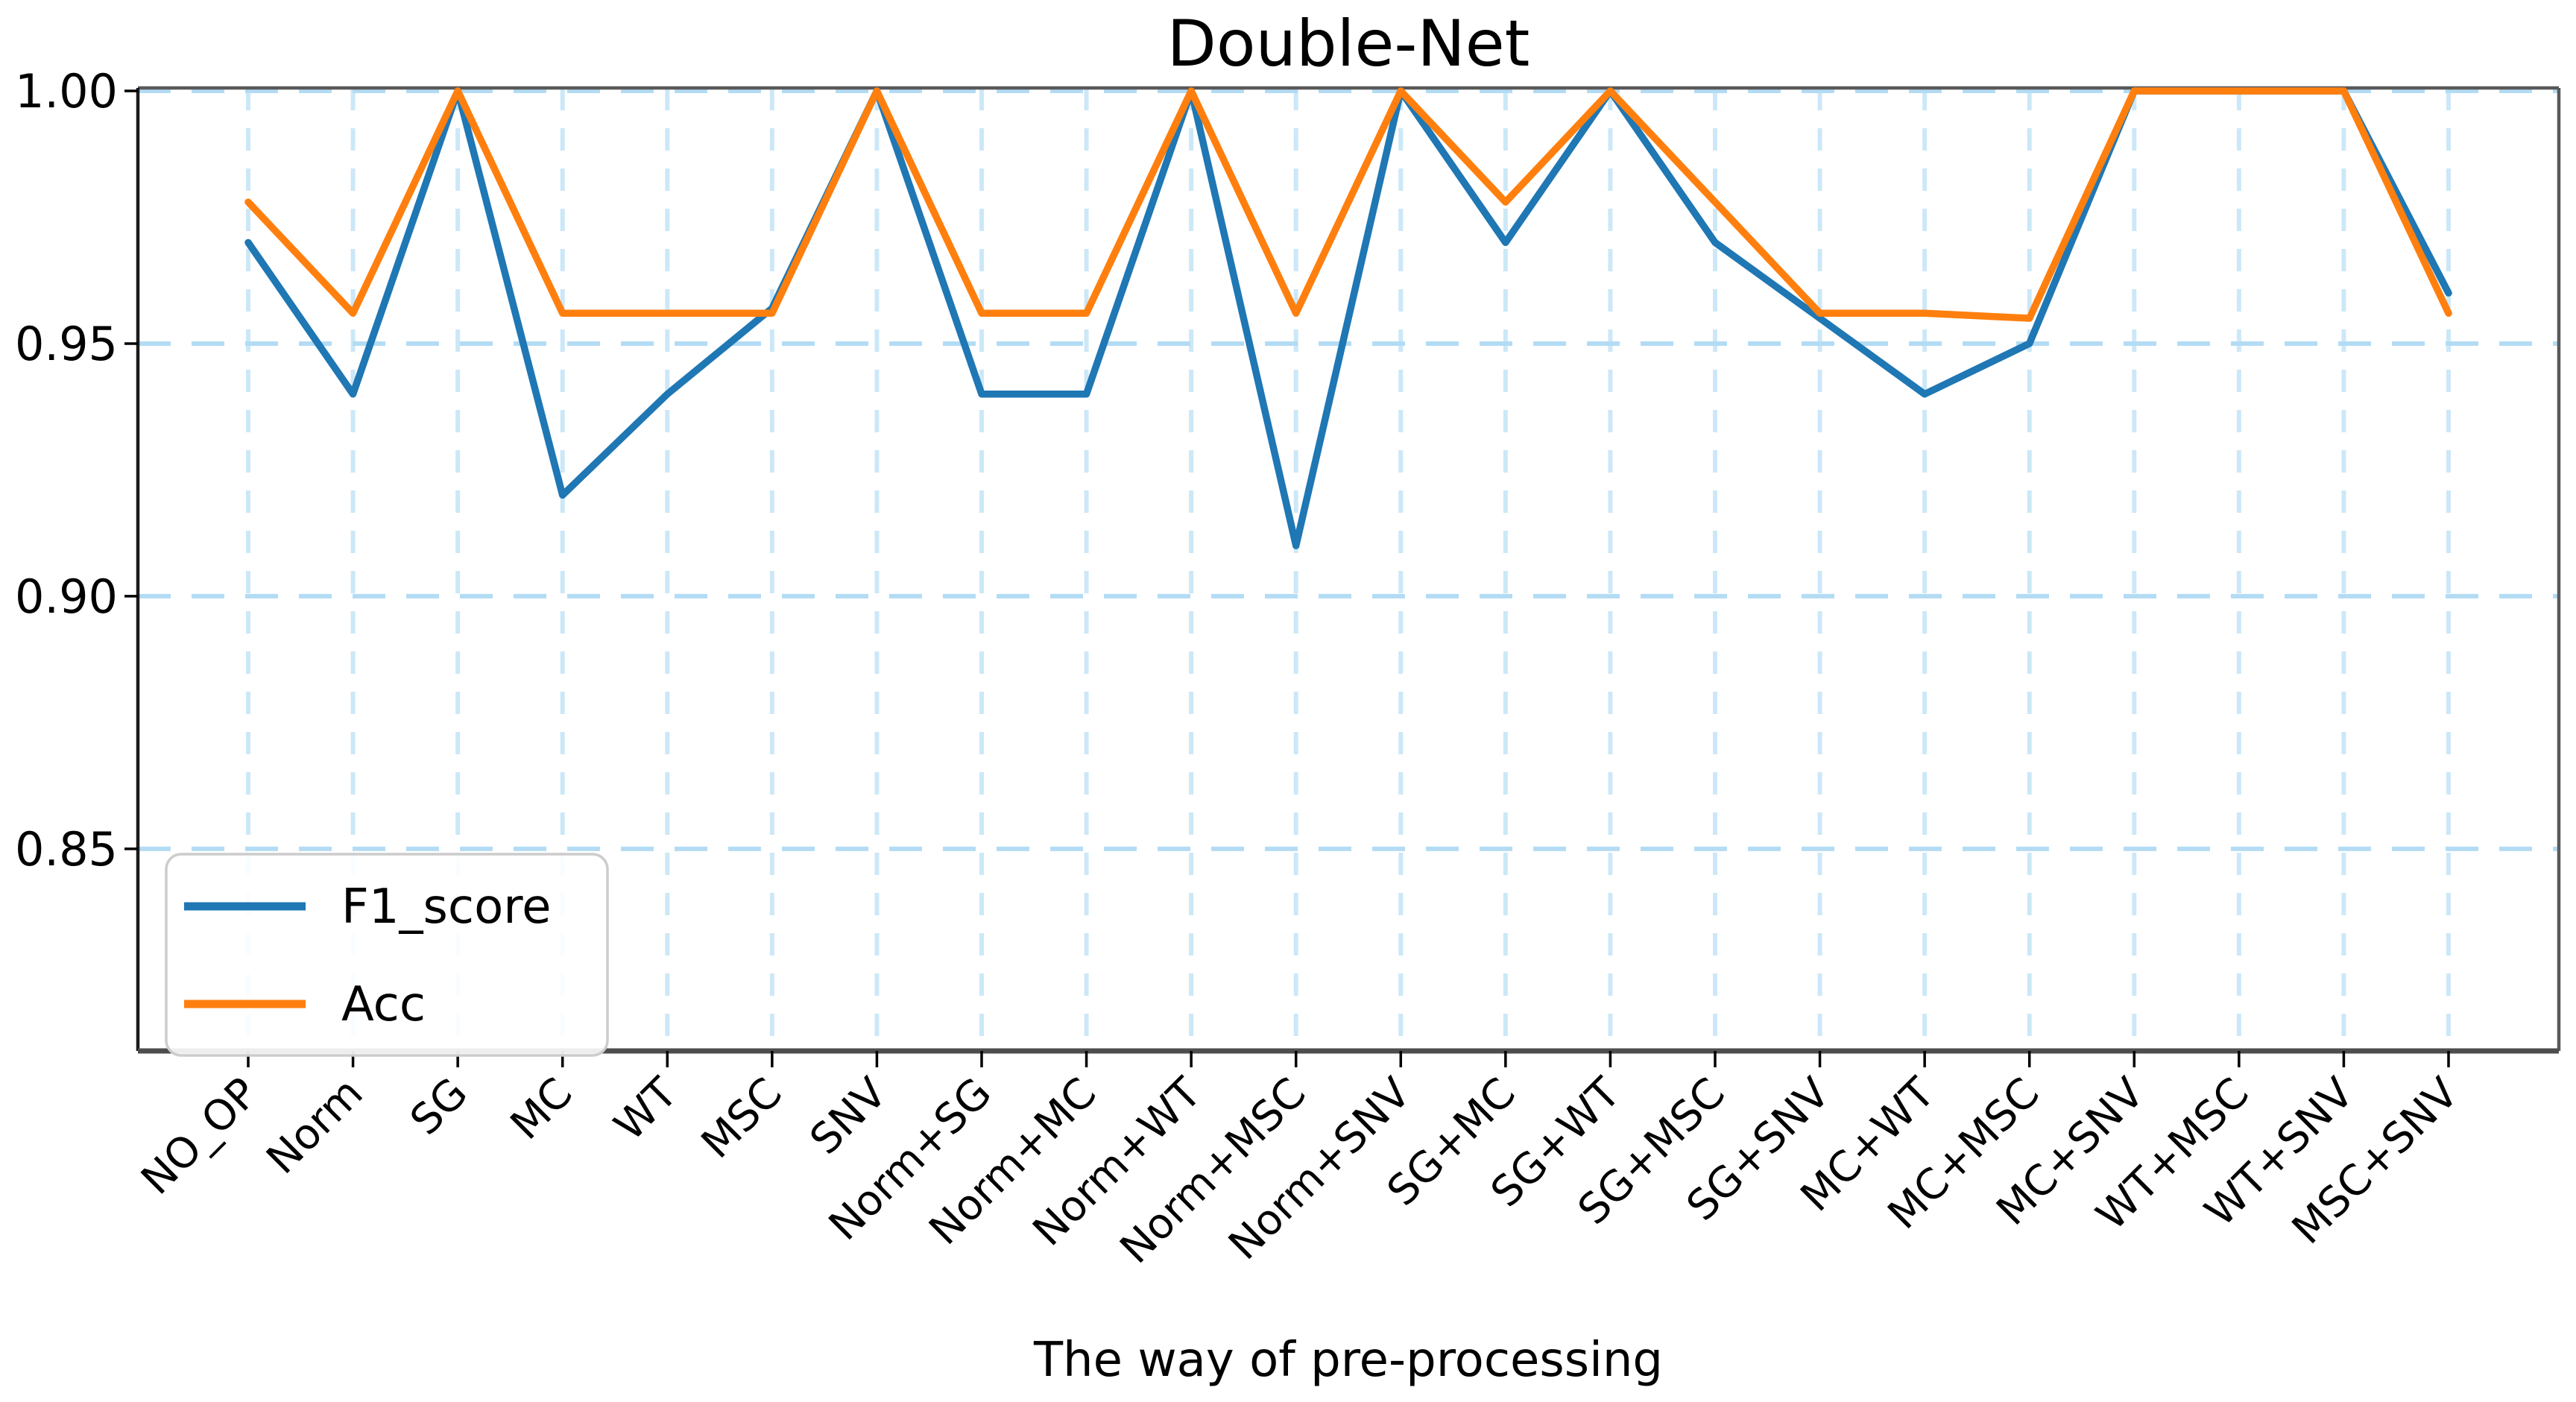  I want to click on y-tick-label: 0.85, so click(66, 849).